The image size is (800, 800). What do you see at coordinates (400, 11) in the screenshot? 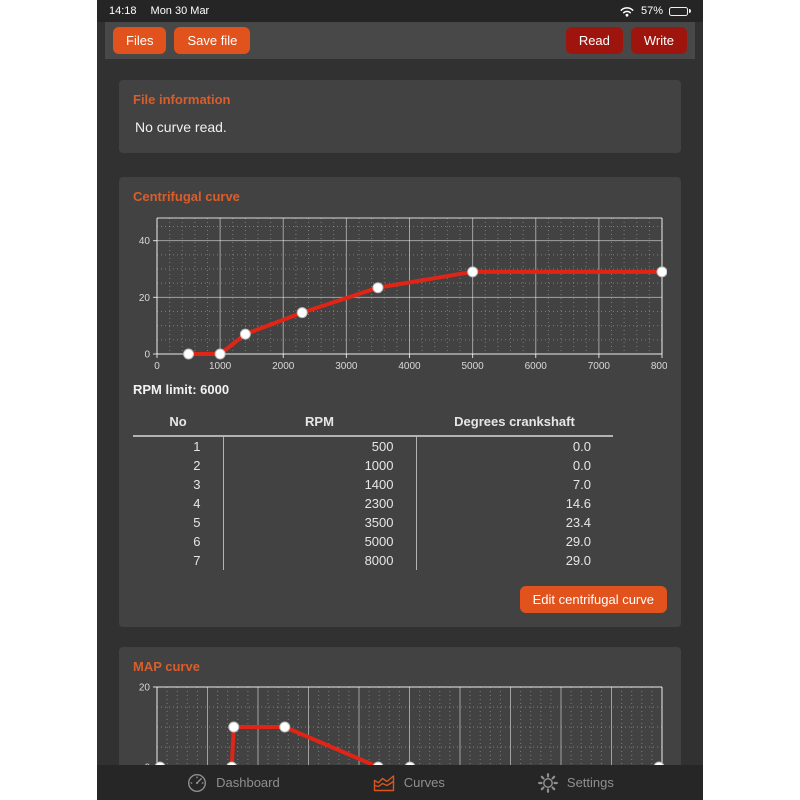
I see `status-bar: 14:18 Mon 30 Mar 57%` at bounding box center [400, 11].